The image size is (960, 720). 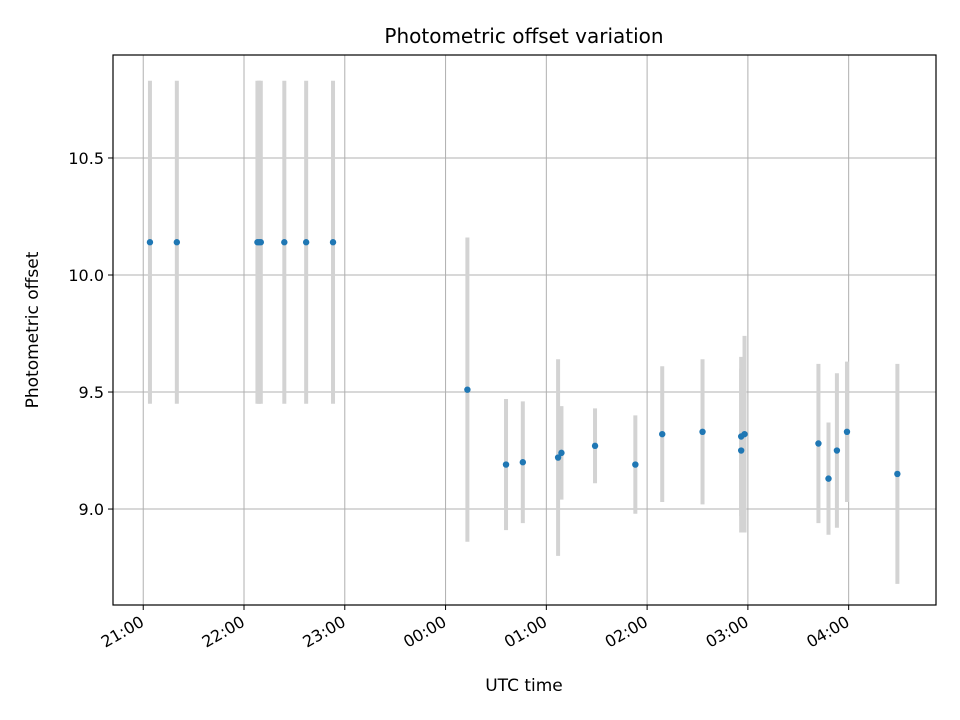 What do you see at coordinates (122, 632) in the screenshot?
I see `x-tick-label: 21:00` at bounding box center [122, 632].